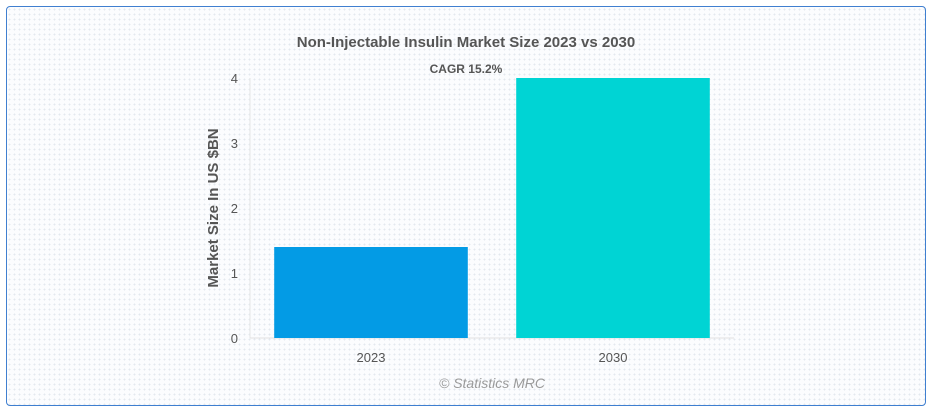 The height and width of the screenshot is (414, 934). I want to click on bar-2023, so click(371, 292).